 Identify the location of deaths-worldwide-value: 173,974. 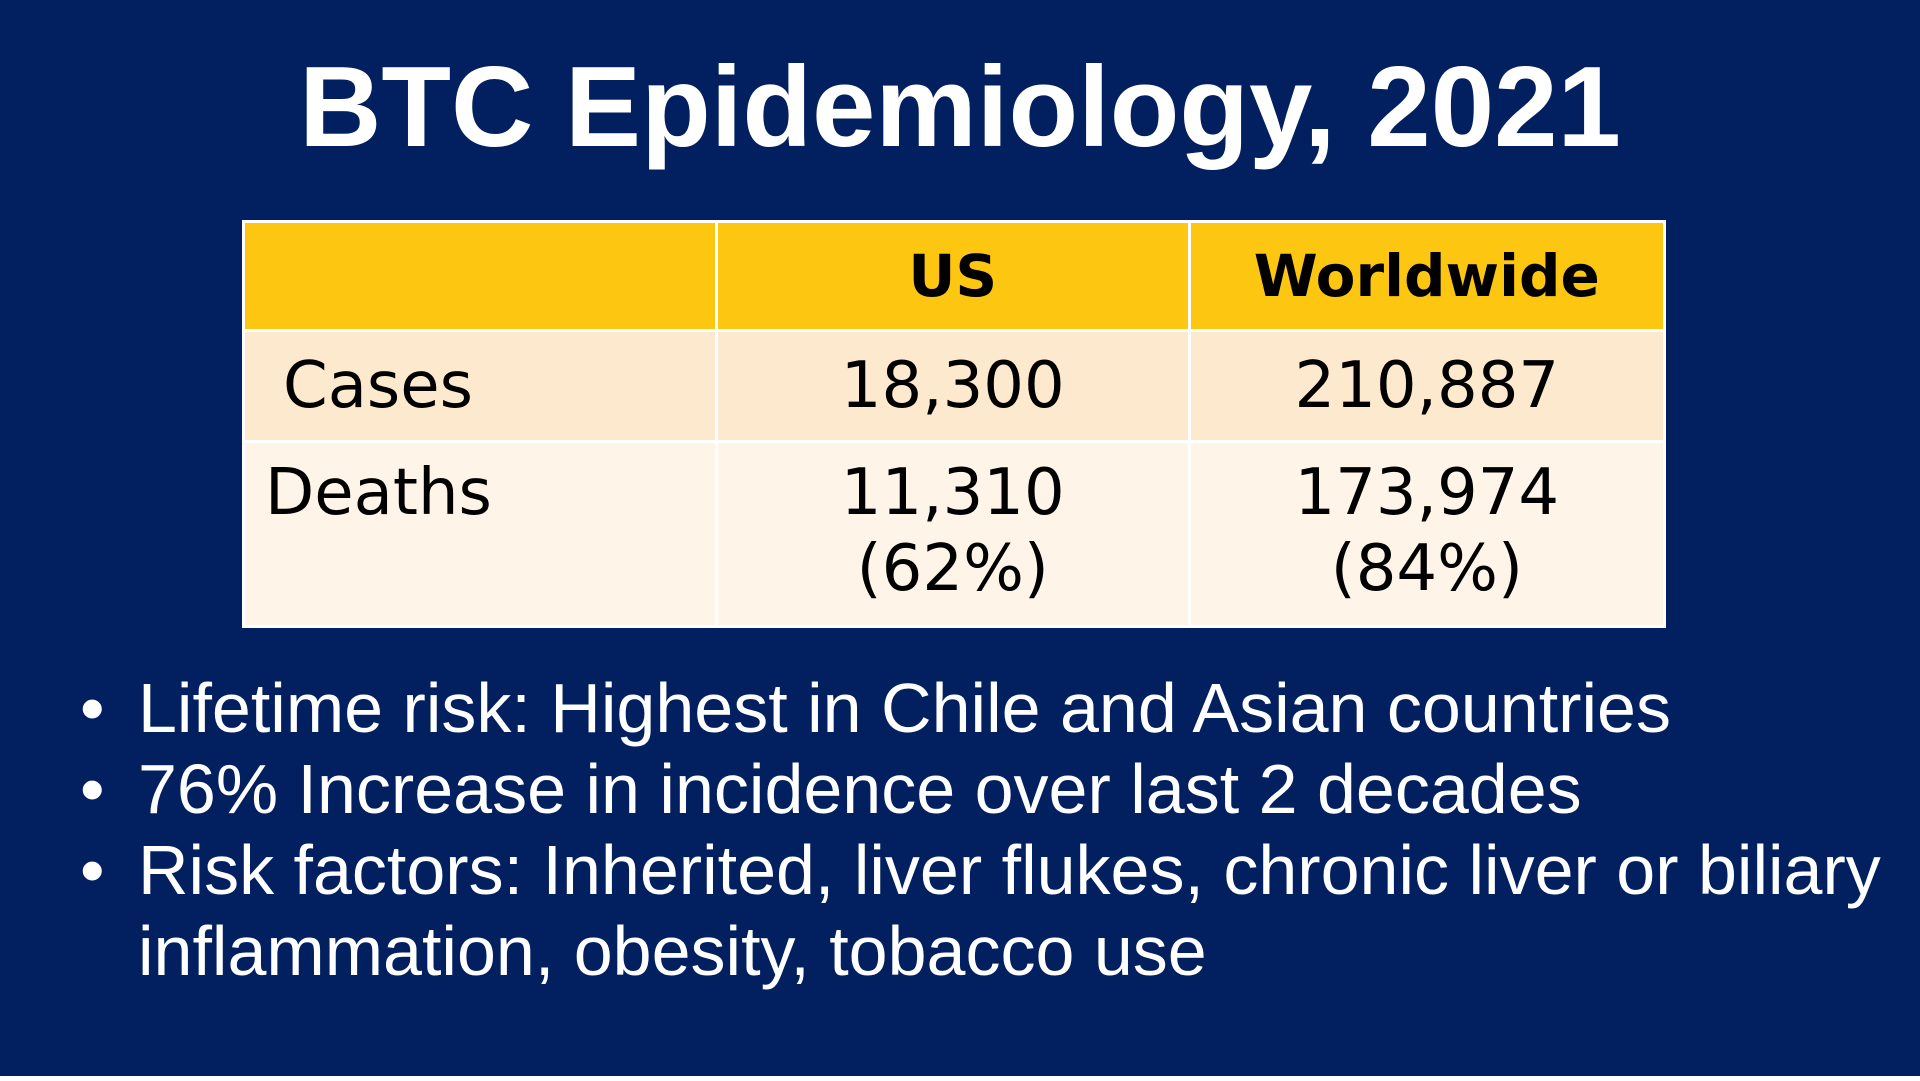
(1427, 493).